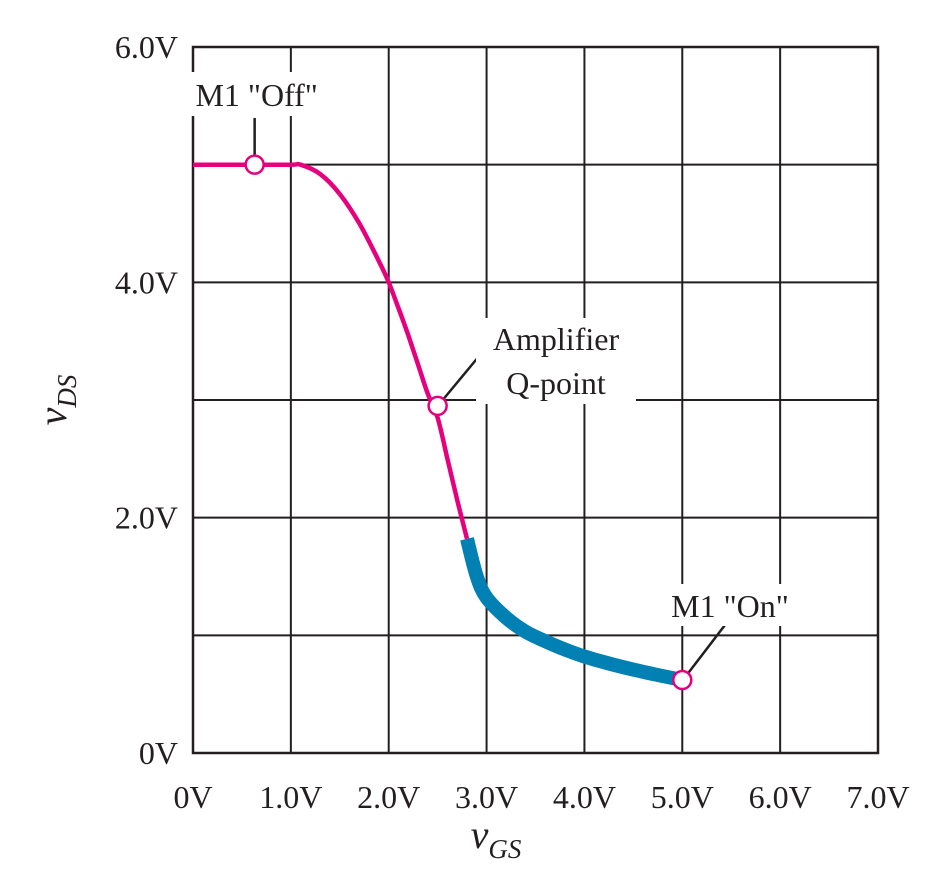 Image resolution: width=948 pixels, height=877 pixels. Describe the element at coordinates (461, 377) in the screenshot. I see `leader-line-q-point` at that location.